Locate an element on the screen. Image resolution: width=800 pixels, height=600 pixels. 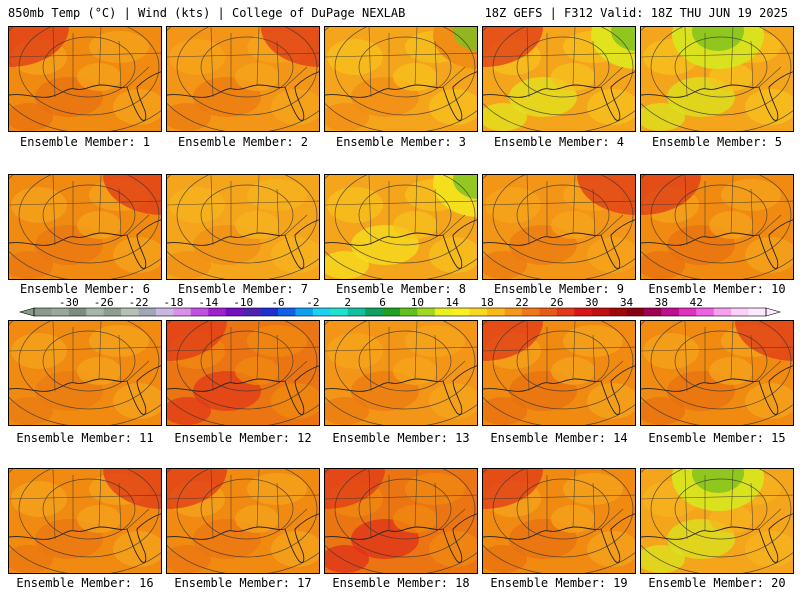
member-label-2: Ensemble Member: 2 is located at coordinates (243, 142).